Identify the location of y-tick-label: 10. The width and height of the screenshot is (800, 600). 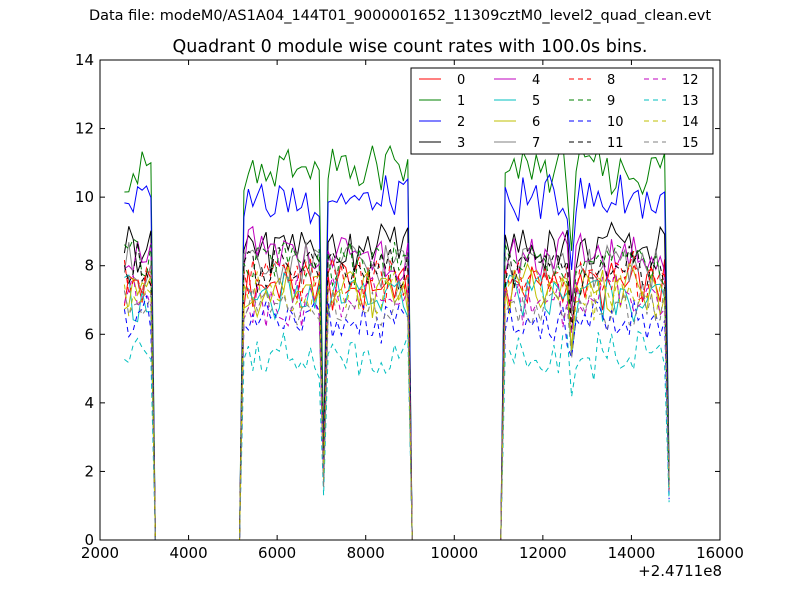
(84, 197).